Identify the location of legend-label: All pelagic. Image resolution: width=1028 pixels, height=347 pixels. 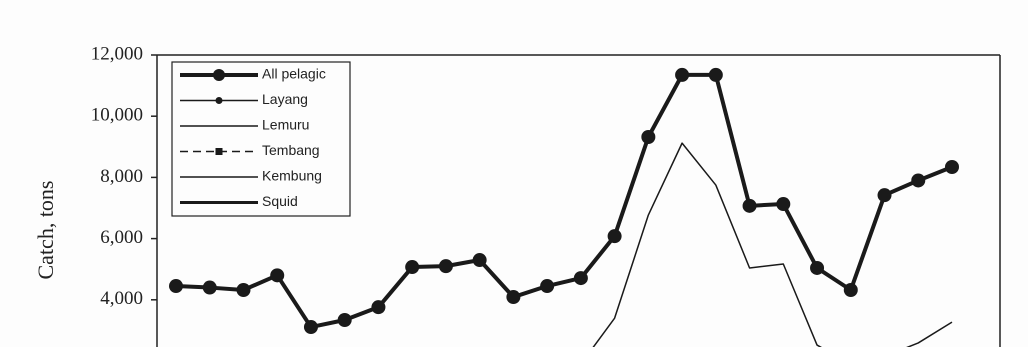
(294, 74).